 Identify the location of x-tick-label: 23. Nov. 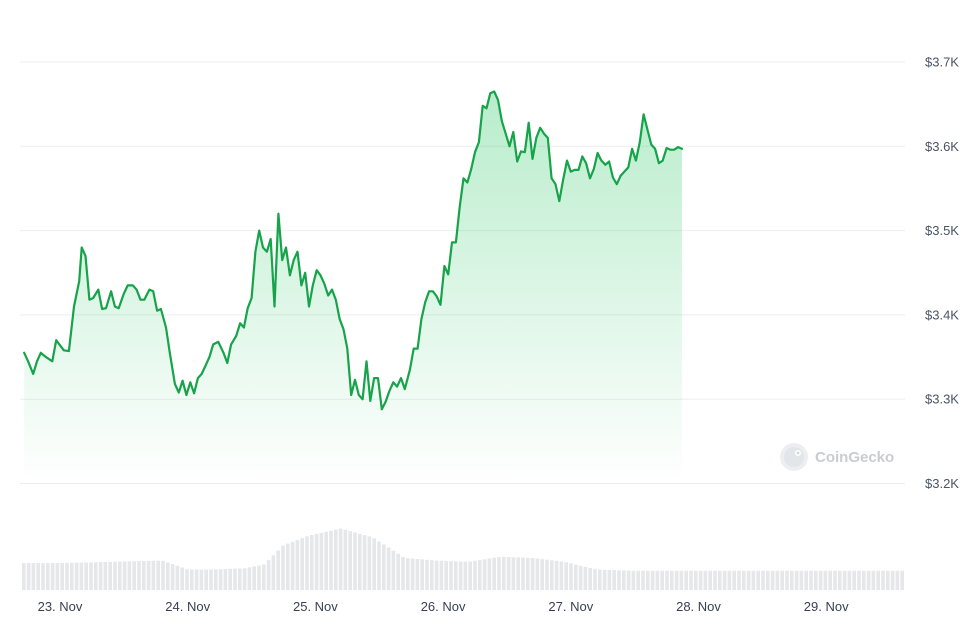
(60, 606).